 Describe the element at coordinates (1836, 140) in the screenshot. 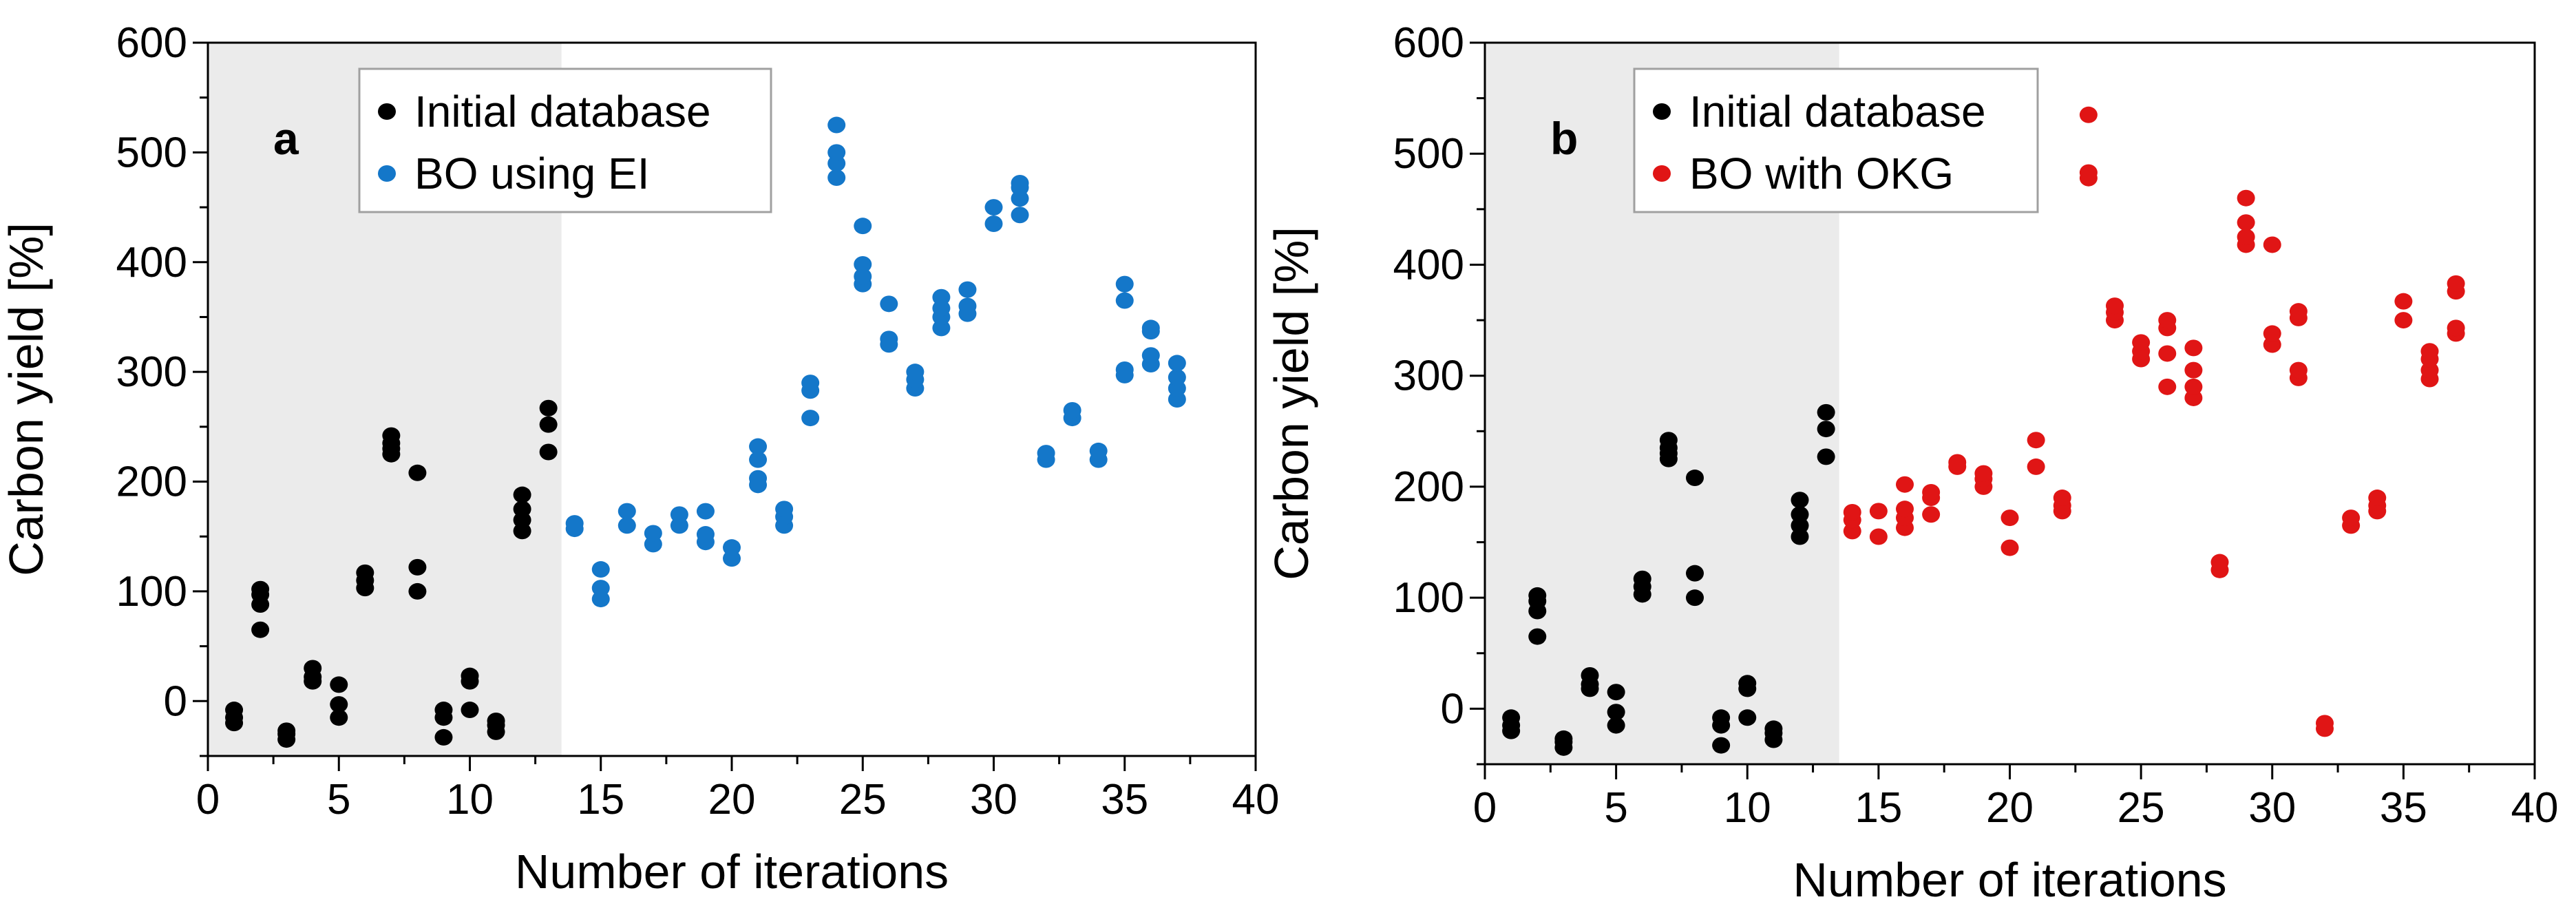

I see `legend: Initial database BO with OKG` at that location.